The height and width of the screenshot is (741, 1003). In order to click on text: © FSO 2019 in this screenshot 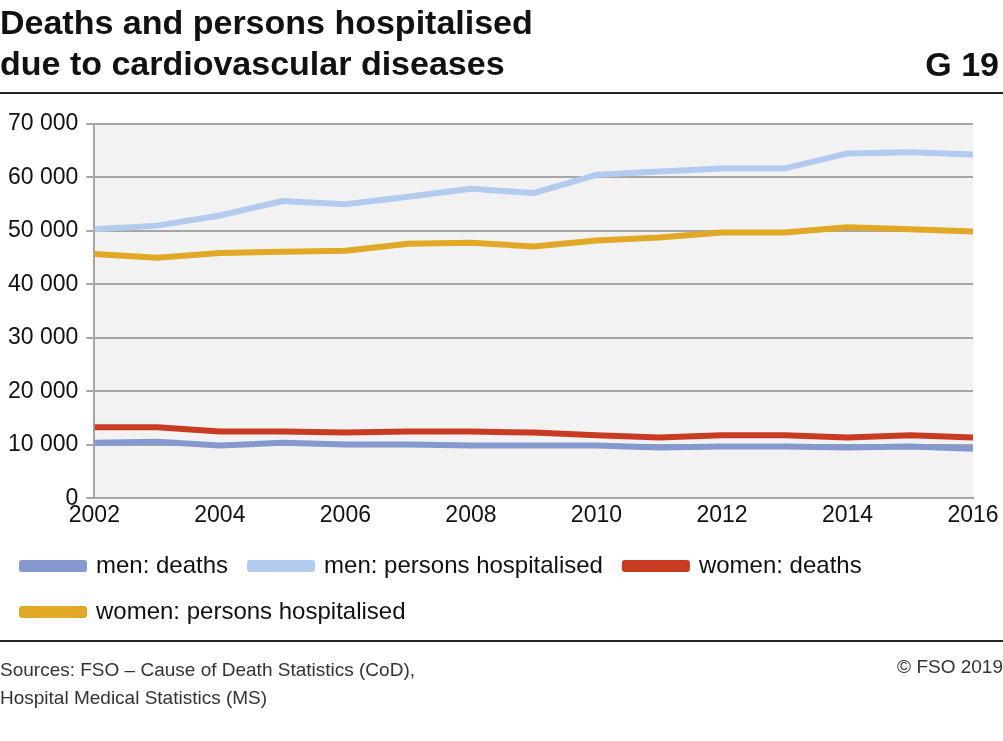, I will do `click(950, 667)`.